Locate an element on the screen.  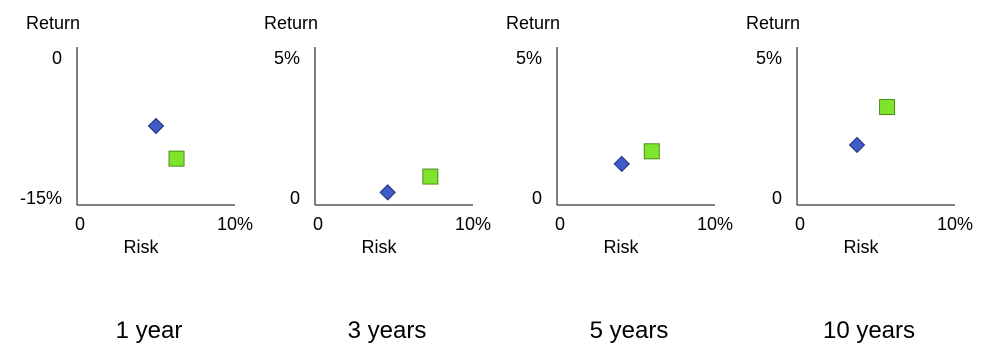
chart-title: 5 years is located at coordinates (629, 330).